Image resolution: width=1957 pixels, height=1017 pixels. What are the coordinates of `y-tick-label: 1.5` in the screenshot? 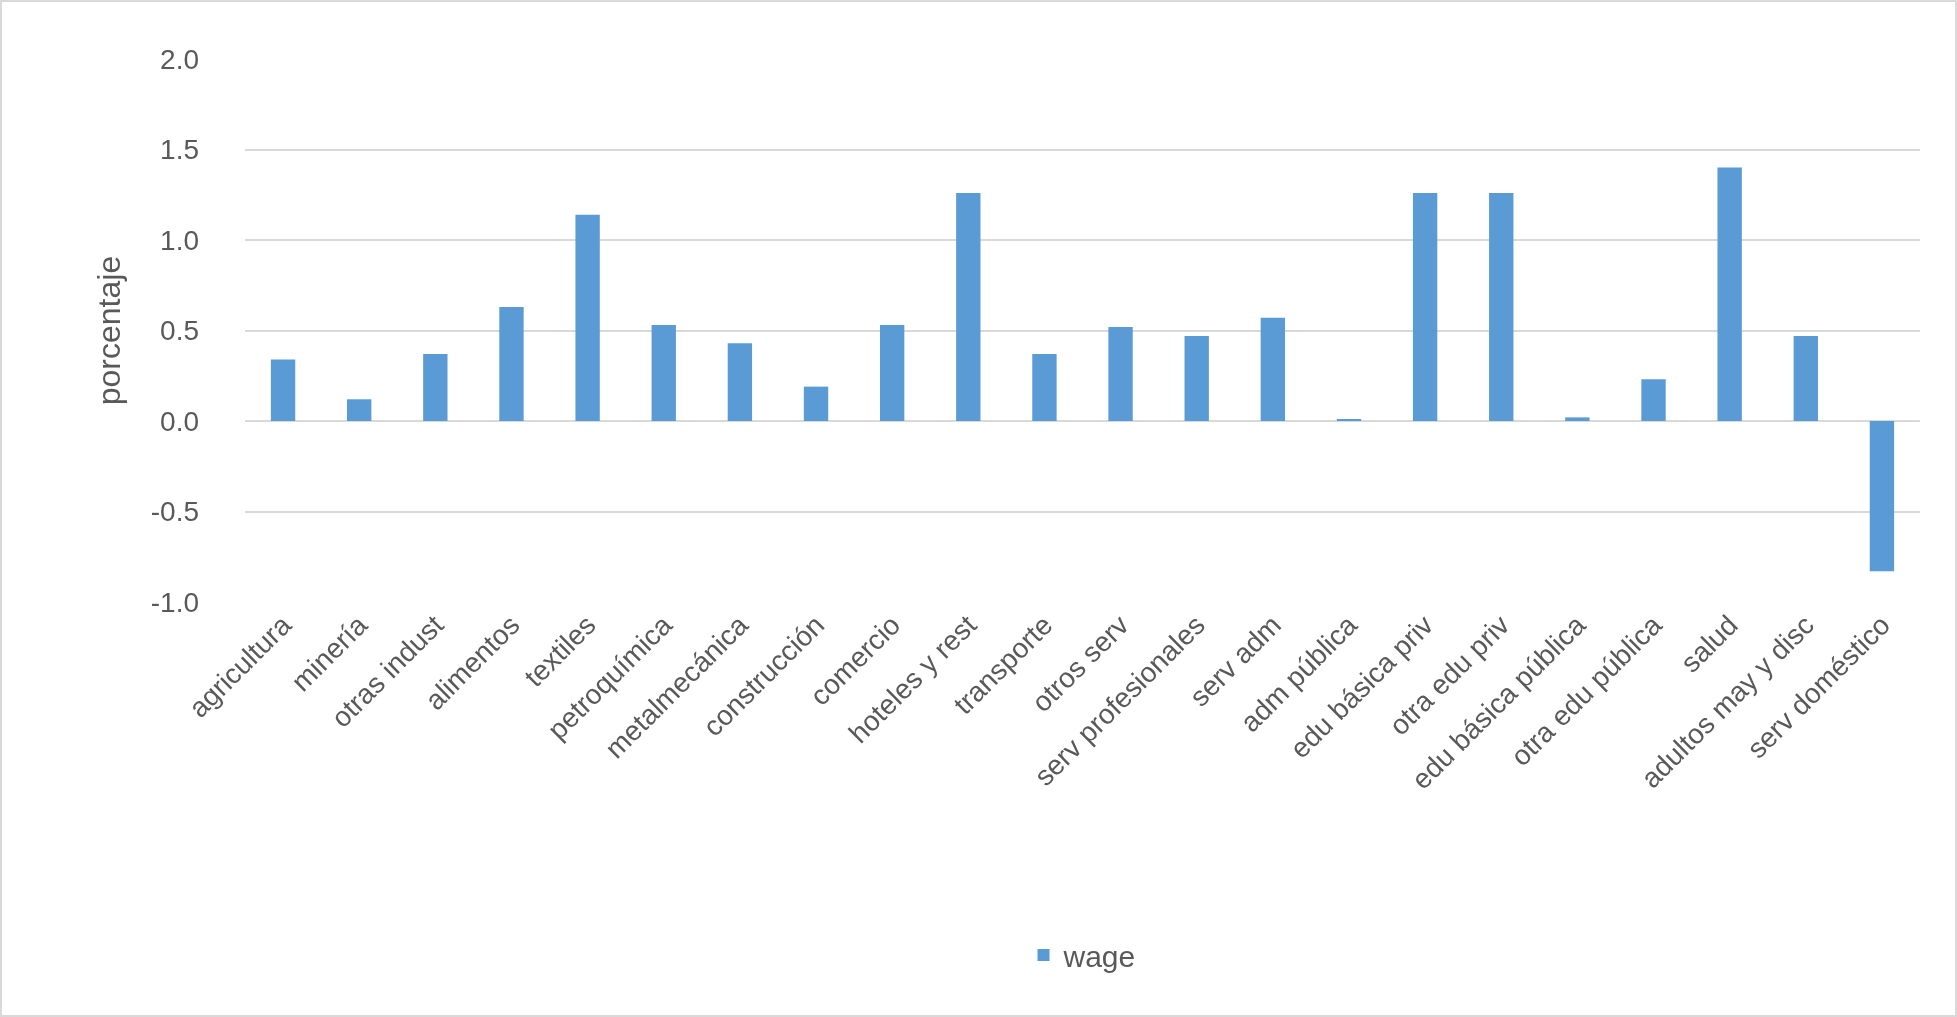 It's located at (179, 150).